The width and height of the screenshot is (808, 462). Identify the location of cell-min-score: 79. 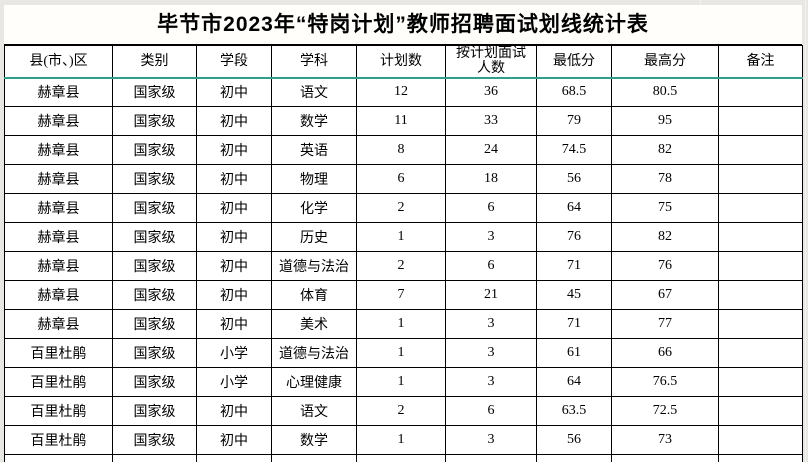
(574, 121).